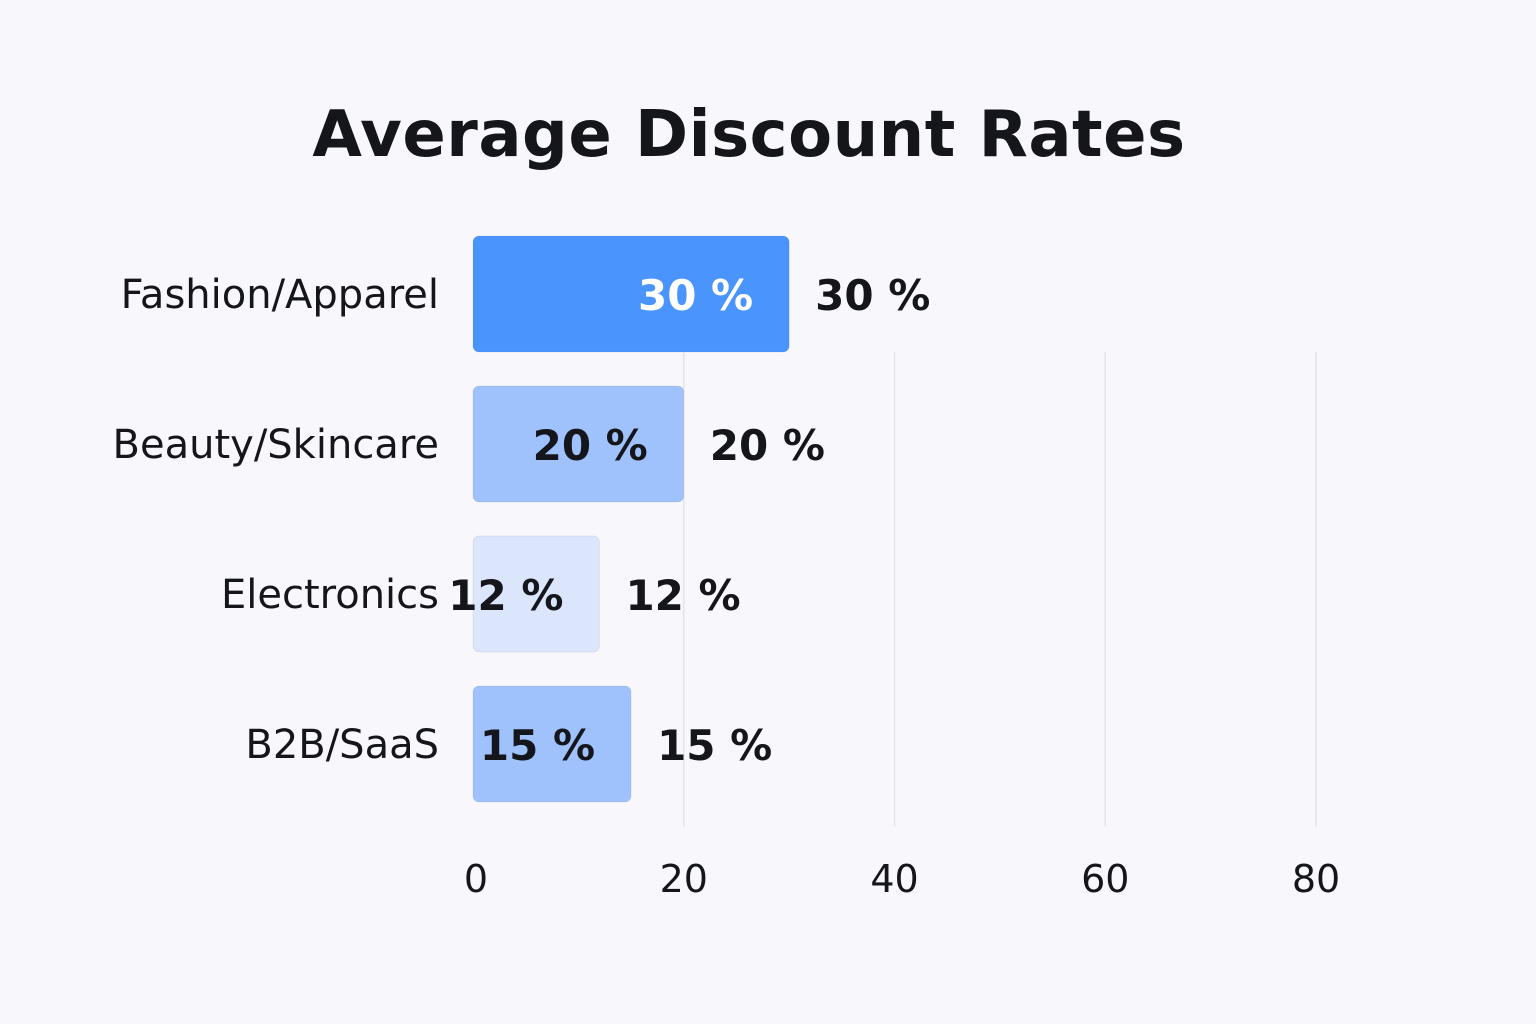  Describe the element at coordinates (280, 295) in the screenshot. I see `category-label: Fashion/Apparel` at that location.